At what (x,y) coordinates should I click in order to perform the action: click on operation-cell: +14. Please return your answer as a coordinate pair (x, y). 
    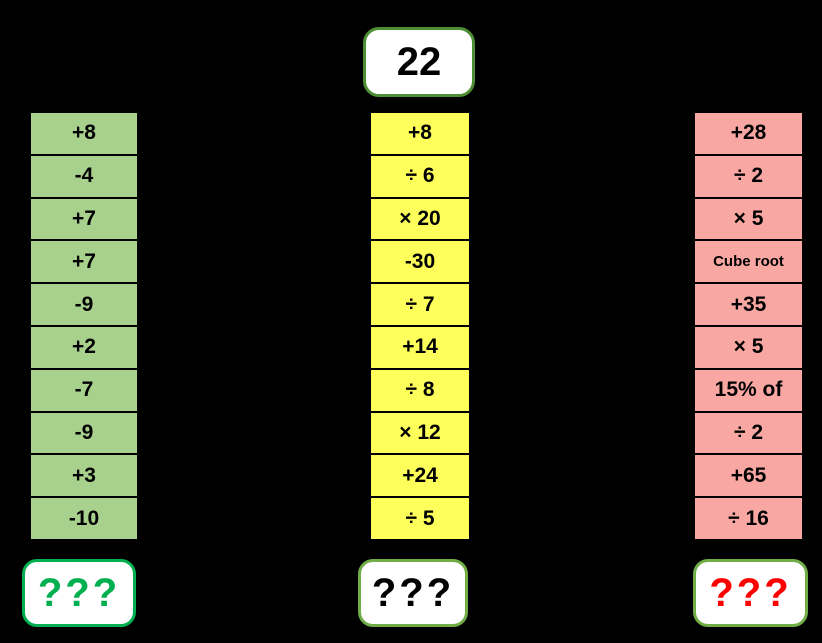
    Looking at the image, I should click on (420, 348).